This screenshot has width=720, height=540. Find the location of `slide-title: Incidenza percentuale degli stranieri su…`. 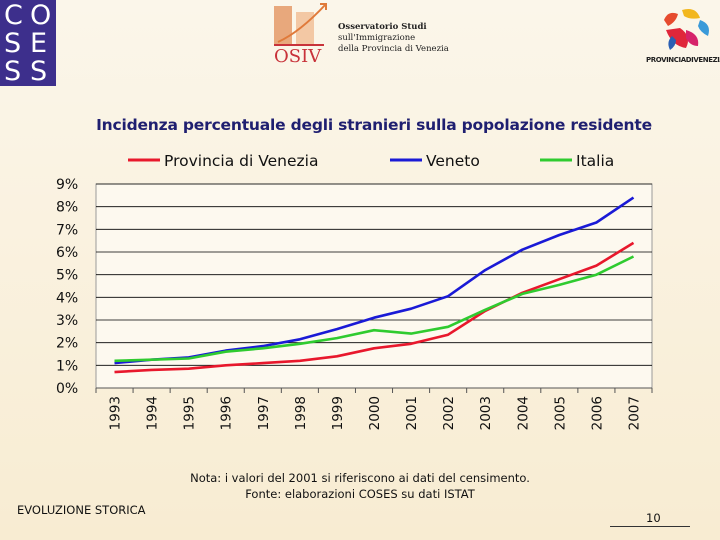

slide-title: Incidenza percentuale degli stranieri su… is located at coordinates (374, 125).